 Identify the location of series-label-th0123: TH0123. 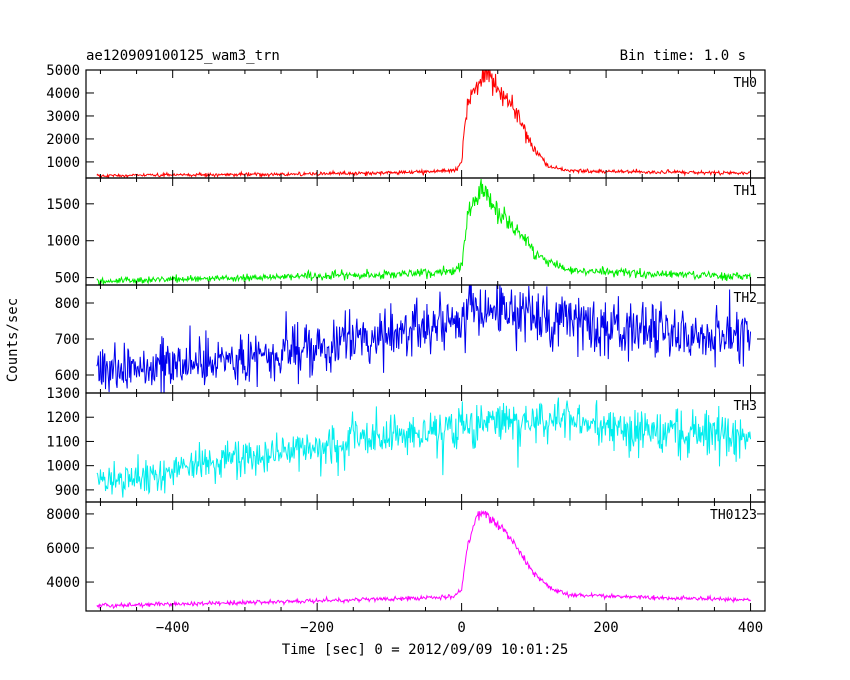
(733, 515).